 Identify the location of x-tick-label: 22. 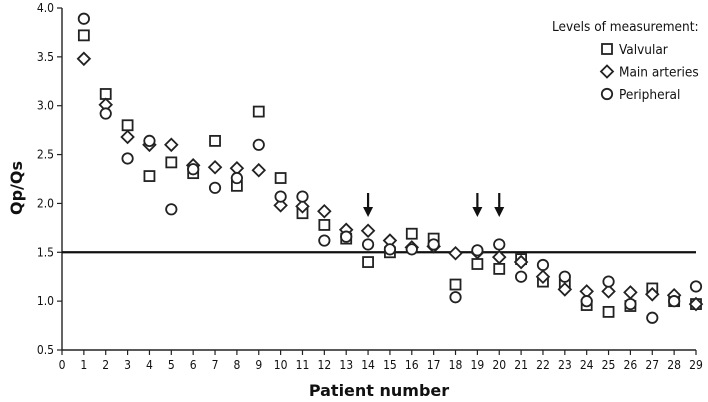
(543, 365).